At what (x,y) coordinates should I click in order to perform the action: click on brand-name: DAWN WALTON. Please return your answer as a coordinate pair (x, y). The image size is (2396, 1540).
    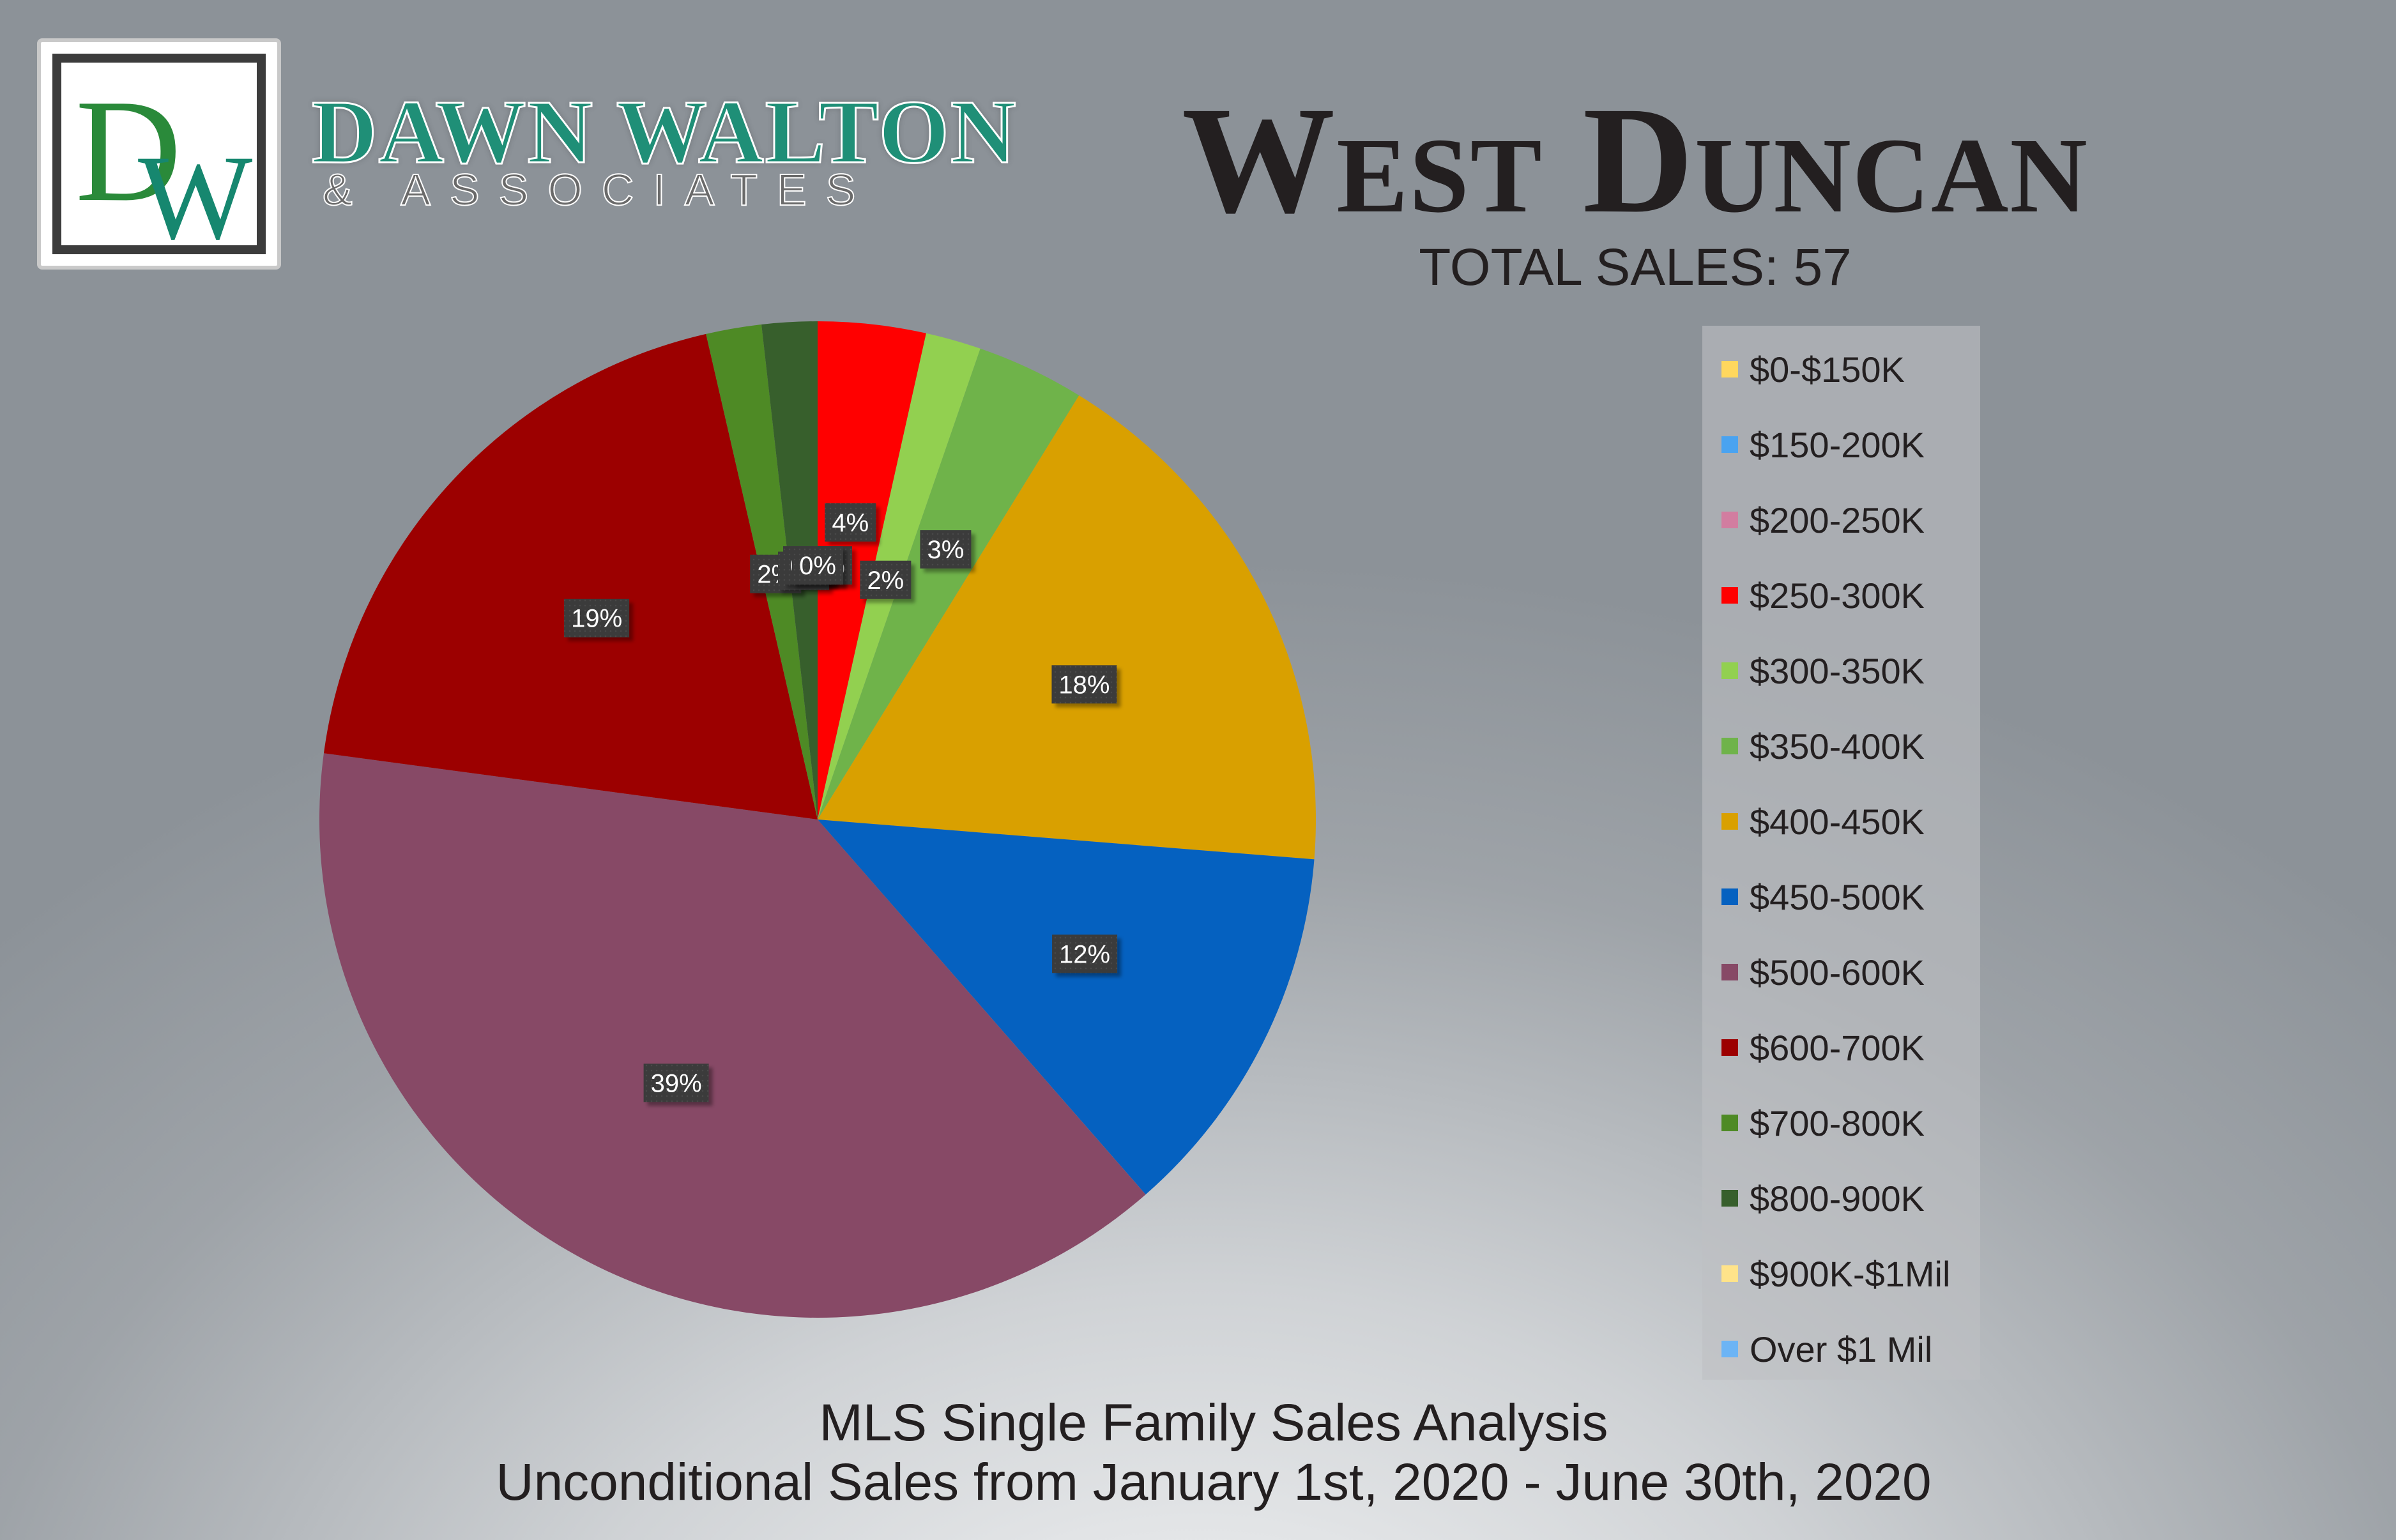
    Looking at the image, I should click on (664, 131).